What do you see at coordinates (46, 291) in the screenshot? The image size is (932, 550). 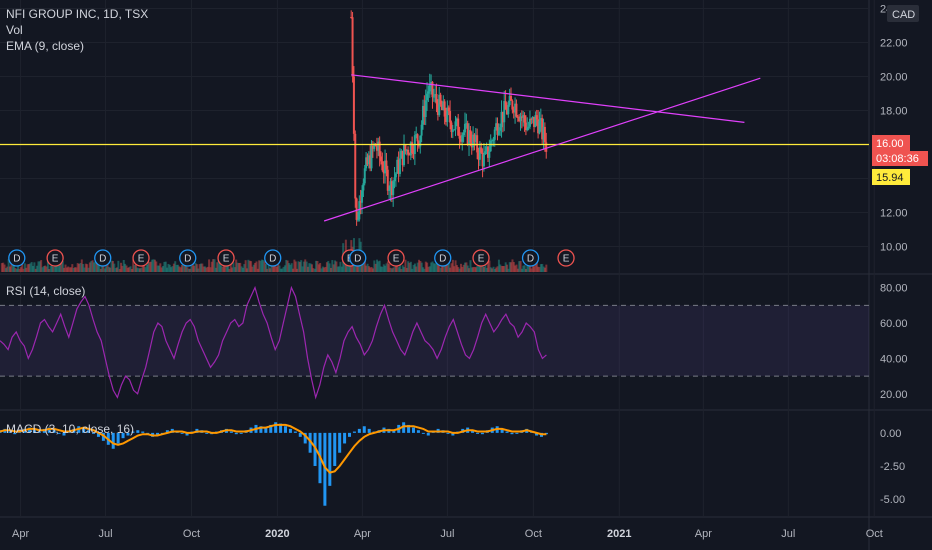 I see `rsi-label: RSI (14, close)` at bounding box center [46, 291].